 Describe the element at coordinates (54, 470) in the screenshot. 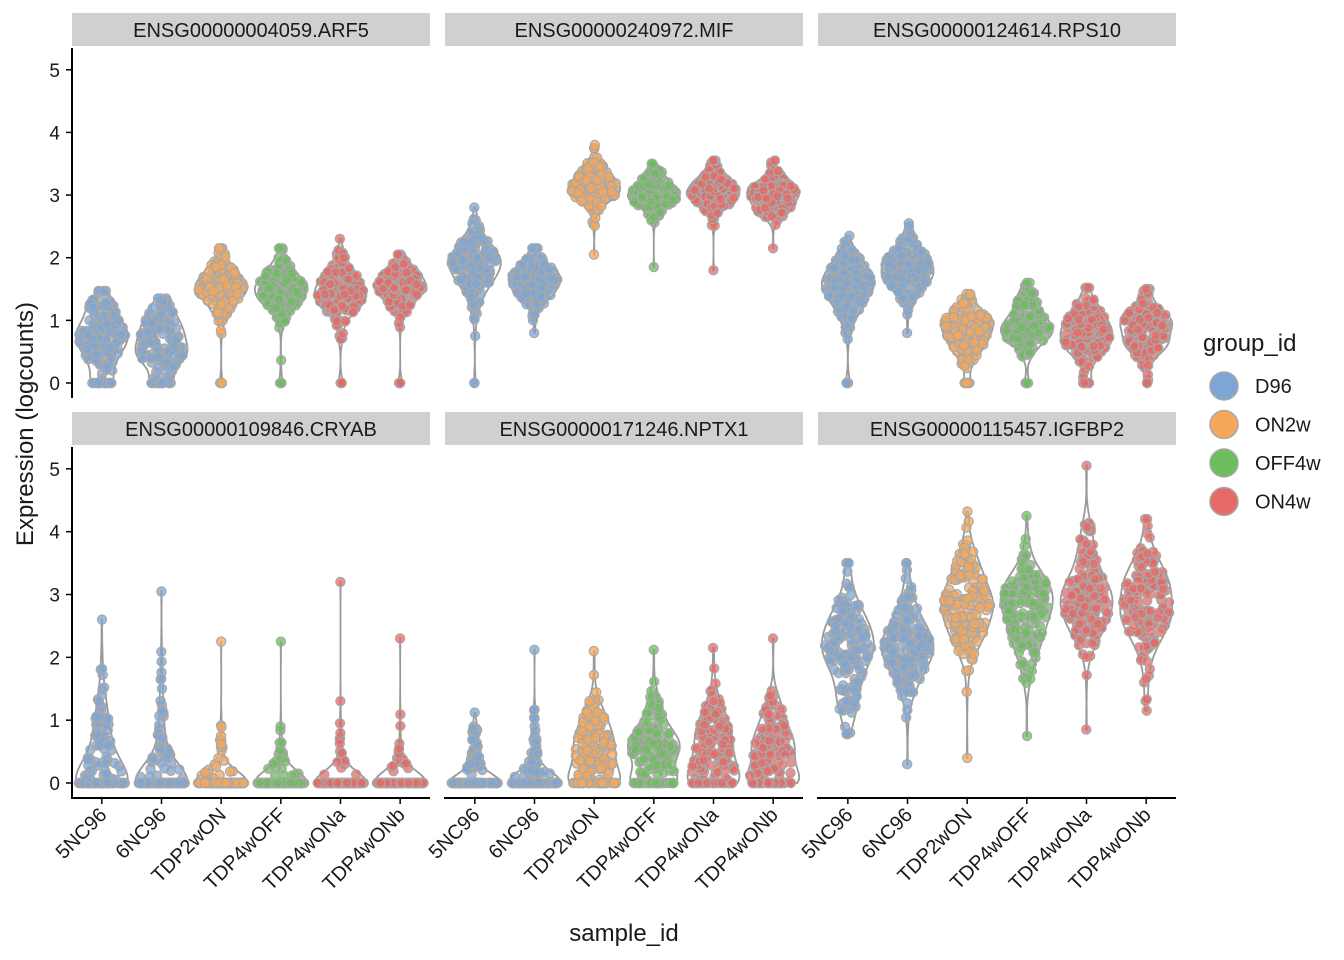

I see `y-tick-label: 5` at that location.